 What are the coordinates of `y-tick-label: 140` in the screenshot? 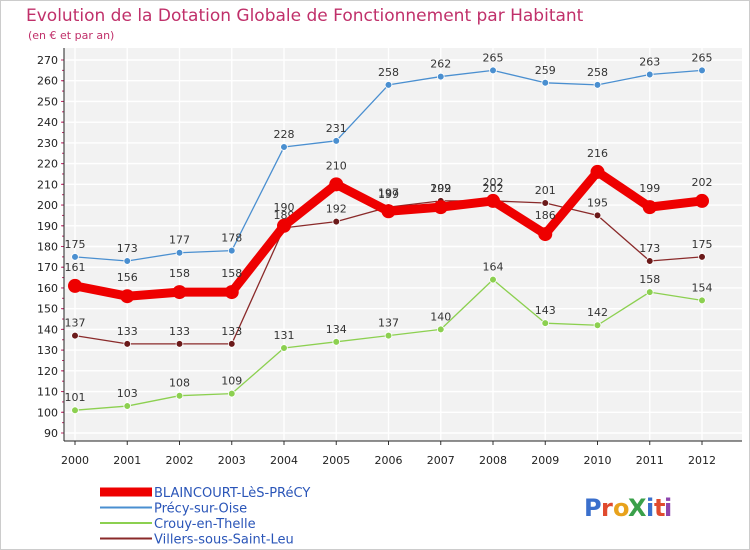 It's located at (47, 329).